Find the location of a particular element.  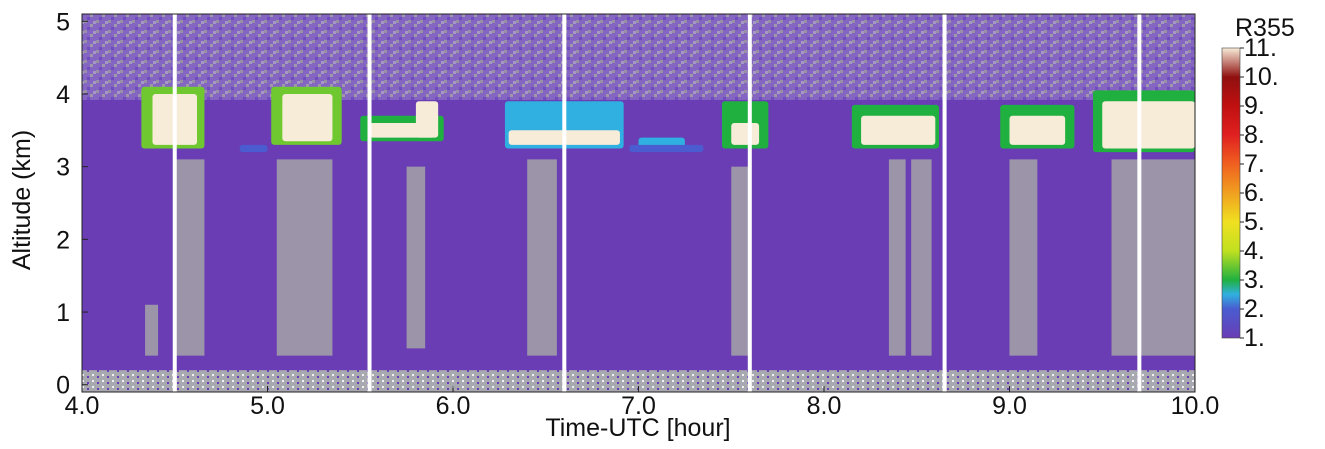

colorbar is located at coordinates (1231, 193).